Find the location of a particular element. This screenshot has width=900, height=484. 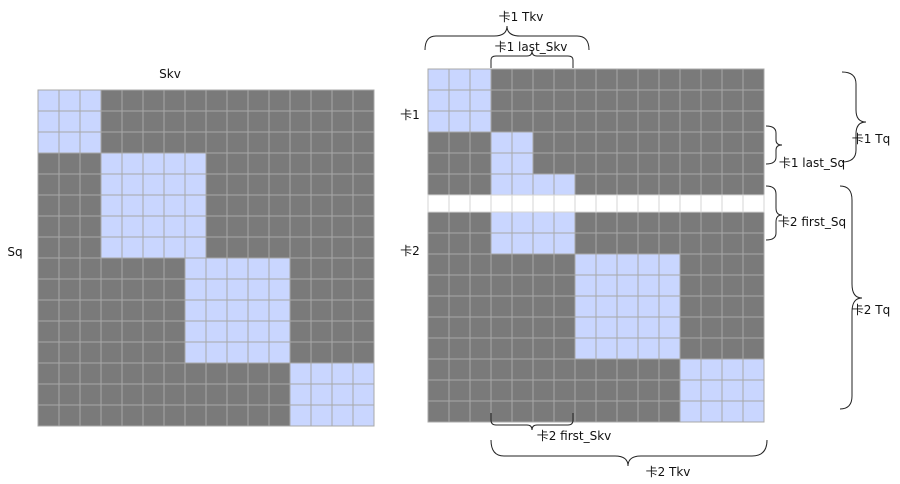

card2-first-skv-label: 卡2 first_Skv is located at coordinates (574, 436).